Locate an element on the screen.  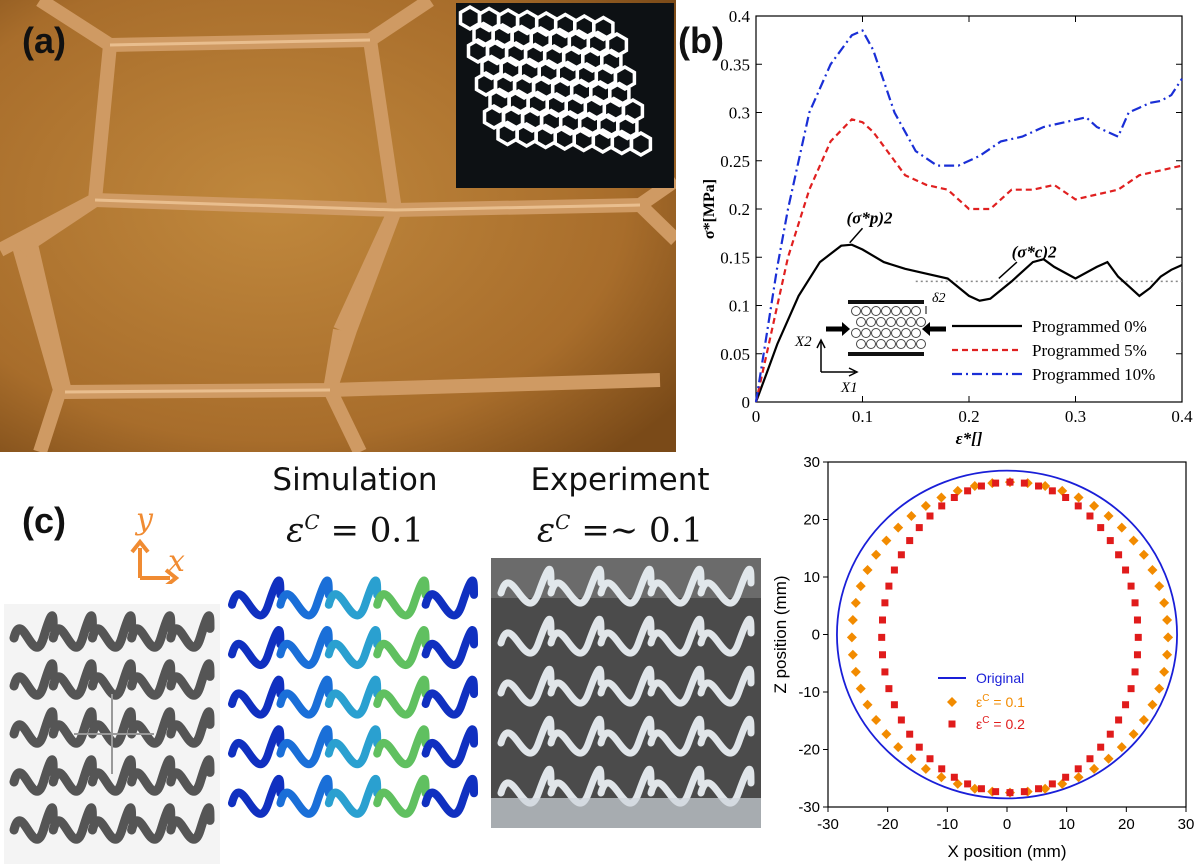
y-tick-label: 30 is located at coordinates (811, 462).